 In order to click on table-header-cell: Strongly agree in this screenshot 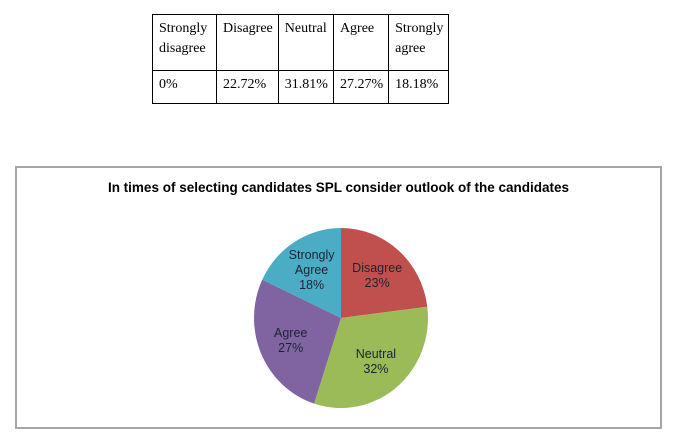, I will do `click(419, 42)`.